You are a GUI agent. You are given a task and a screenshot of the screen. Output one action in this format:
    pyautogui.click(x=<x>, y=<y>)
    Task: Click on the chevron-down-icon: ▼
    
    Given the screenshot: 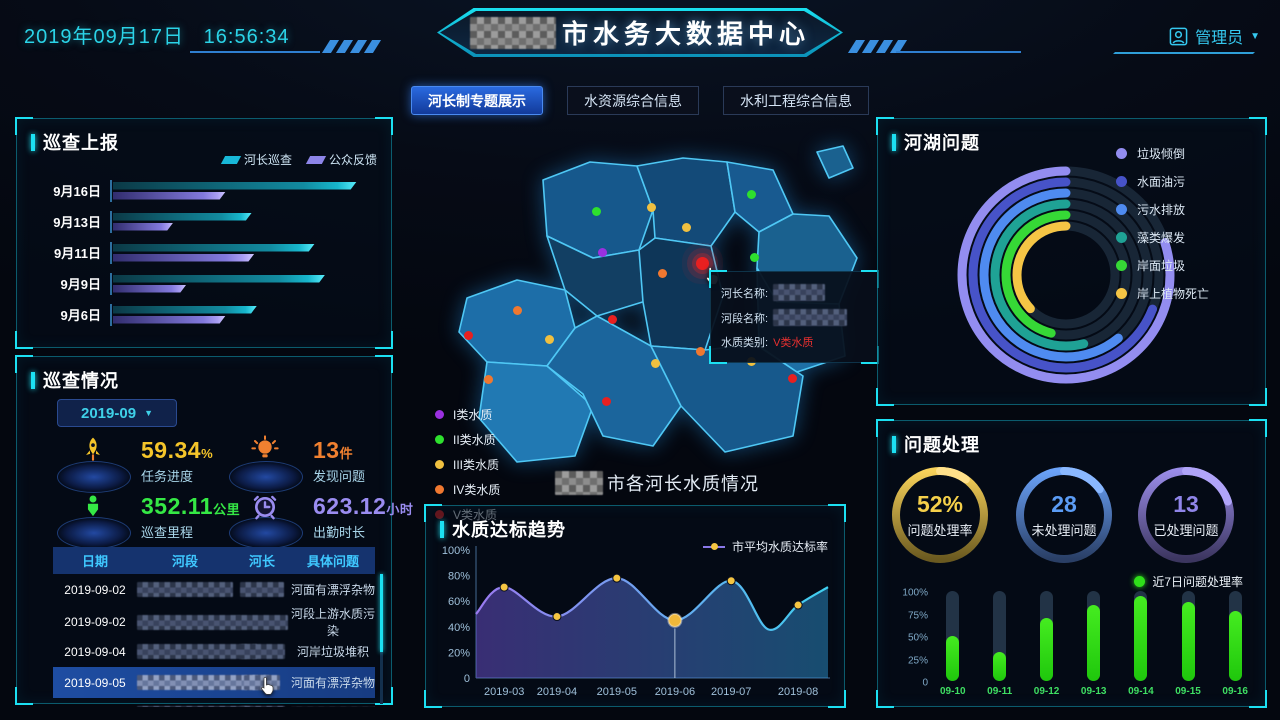 What is the action you would take?
    pyautogui.click(x=148, y=413)
    